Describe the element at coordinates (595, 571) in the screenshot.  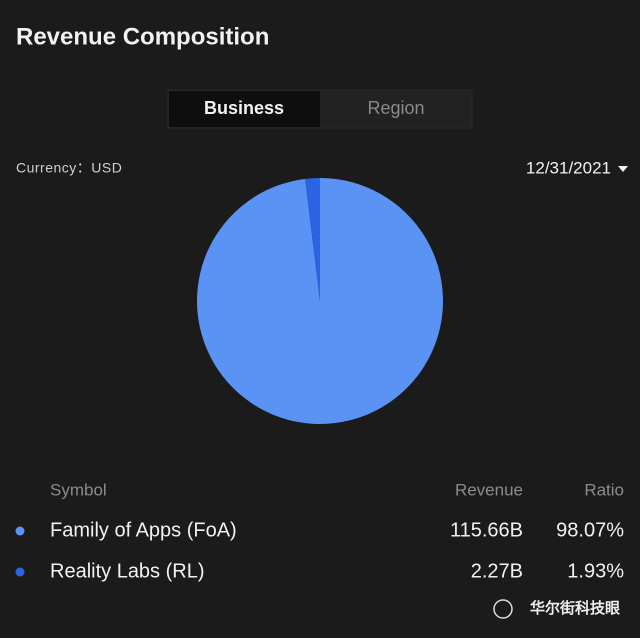
I see `row-ratio: 1.93%` at that location.